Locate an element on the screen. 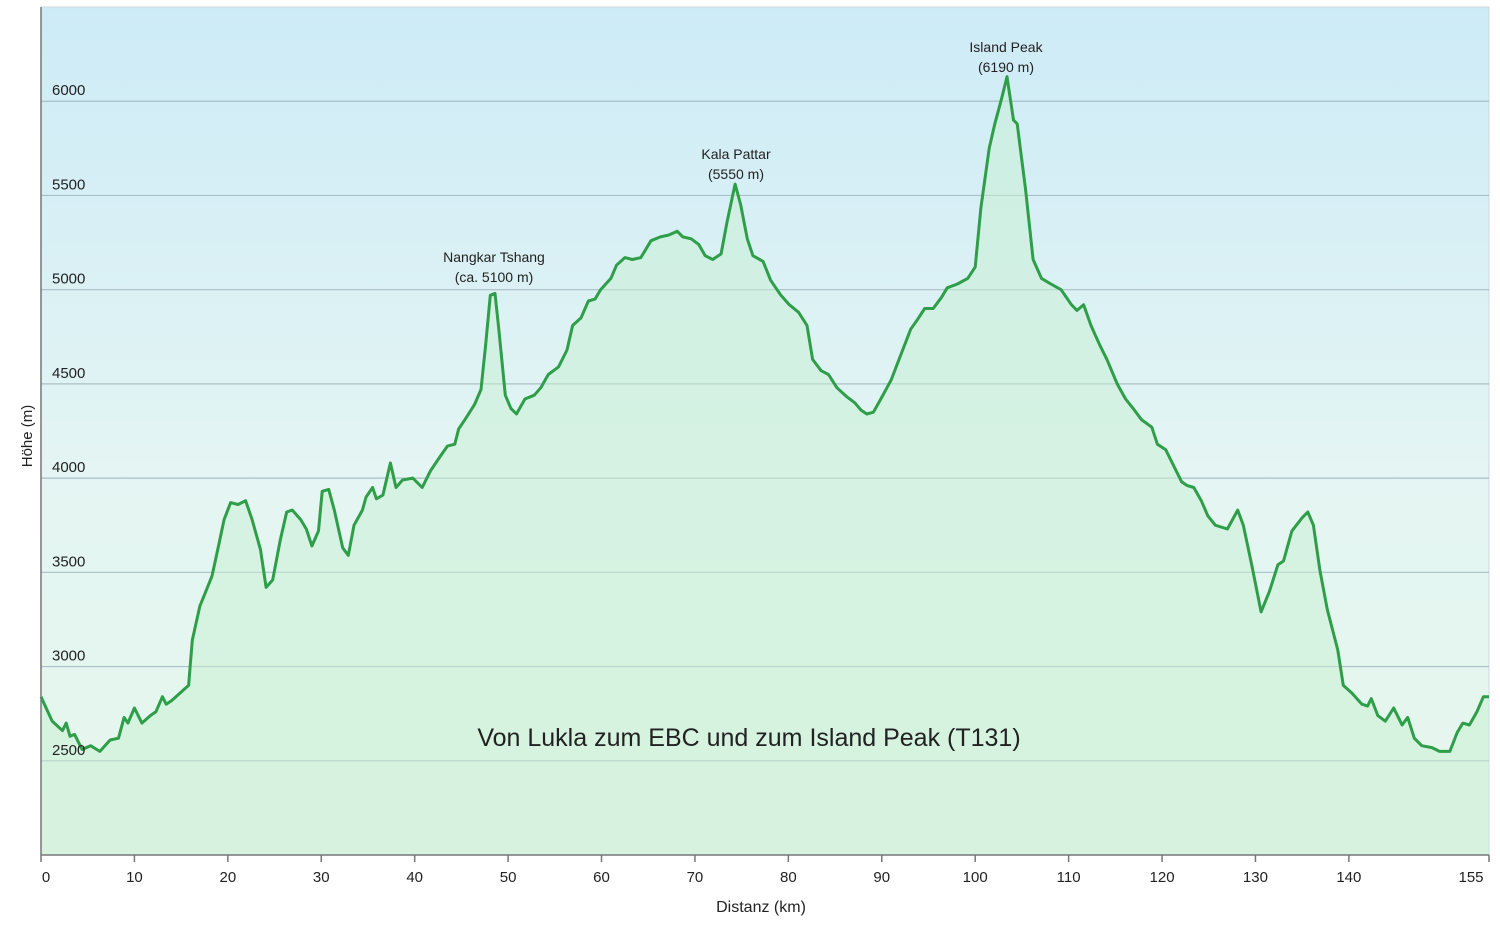  annotation: Nangkar Tshang is located at coordinates (494, 257).